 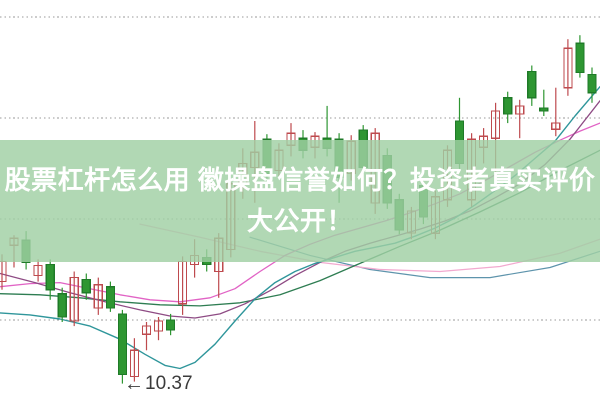 I want to click on headline-line1: 股票杠杆怎么用 徽操盘信誉如何？投资者真实评价, so click(x=300, y=180).